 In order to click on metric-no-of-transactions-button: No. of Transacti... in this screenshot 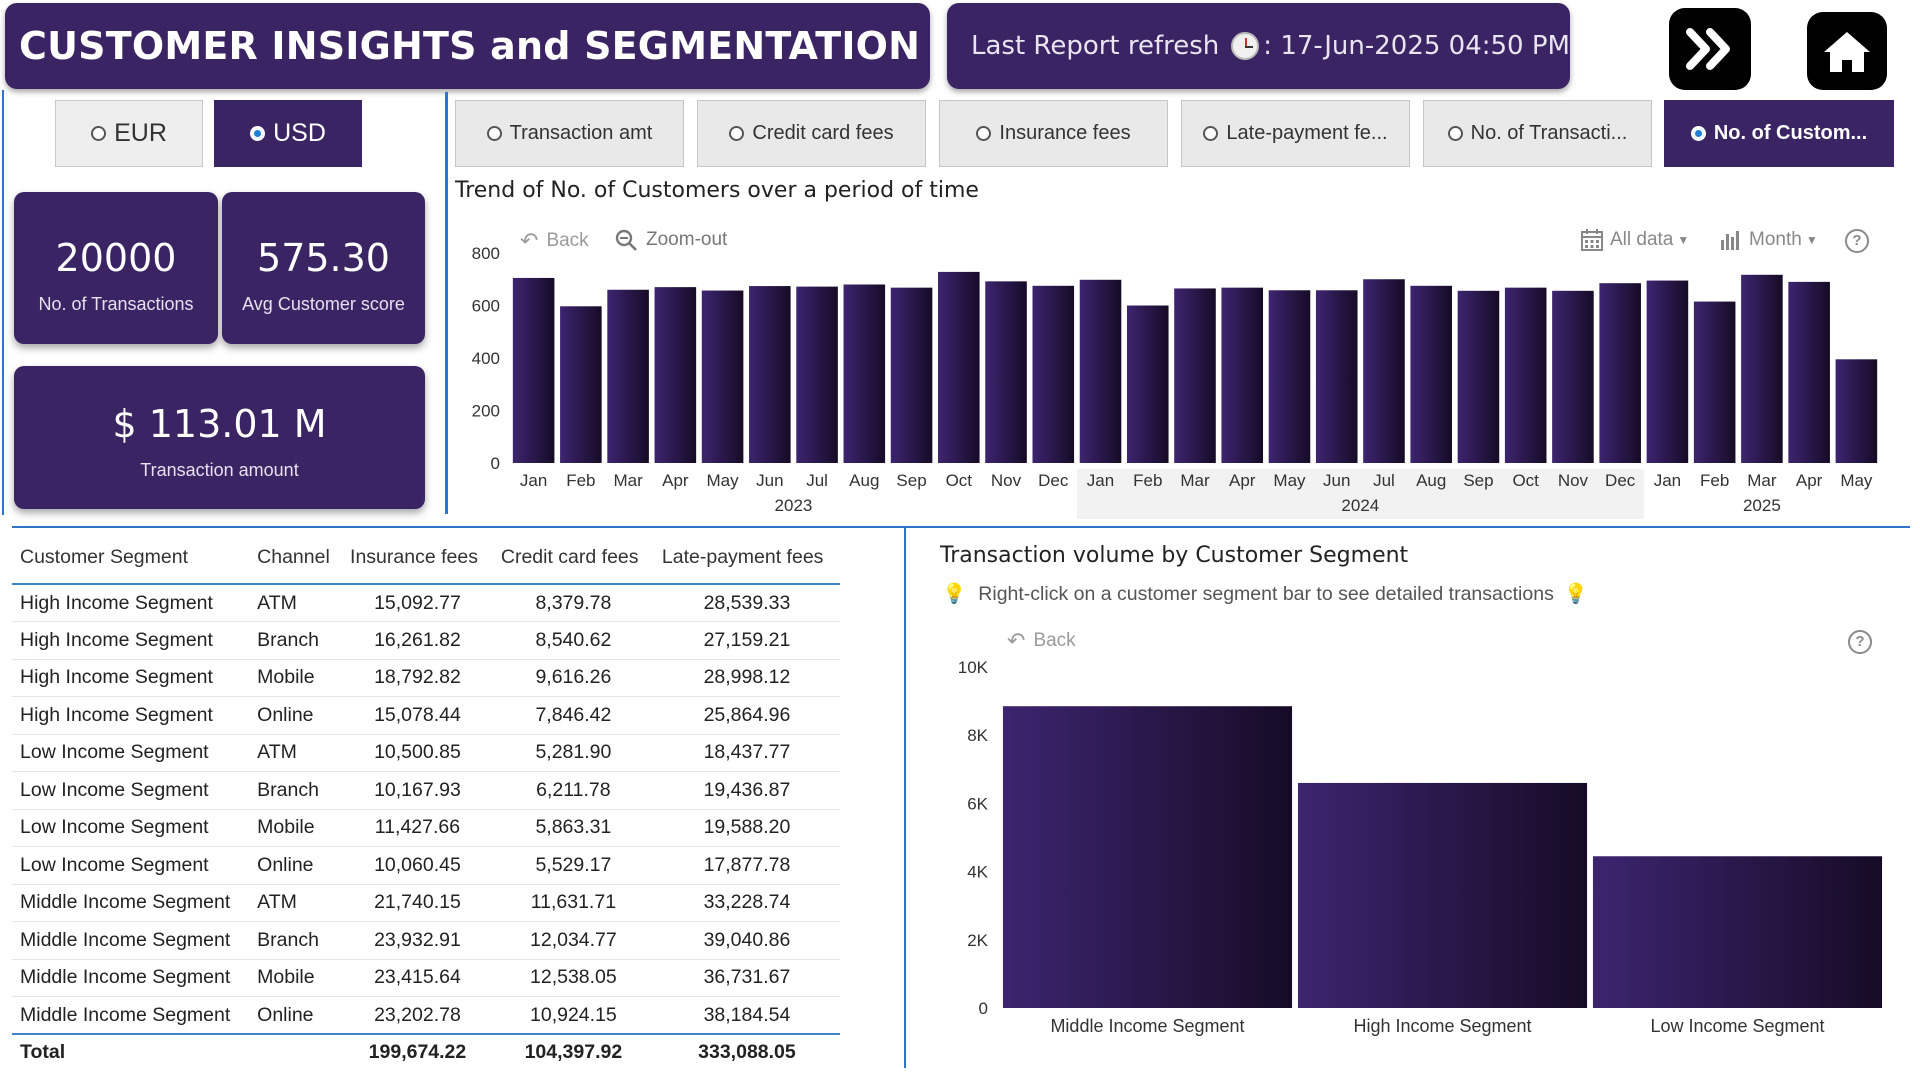, I will do `click(1537, 133)`.